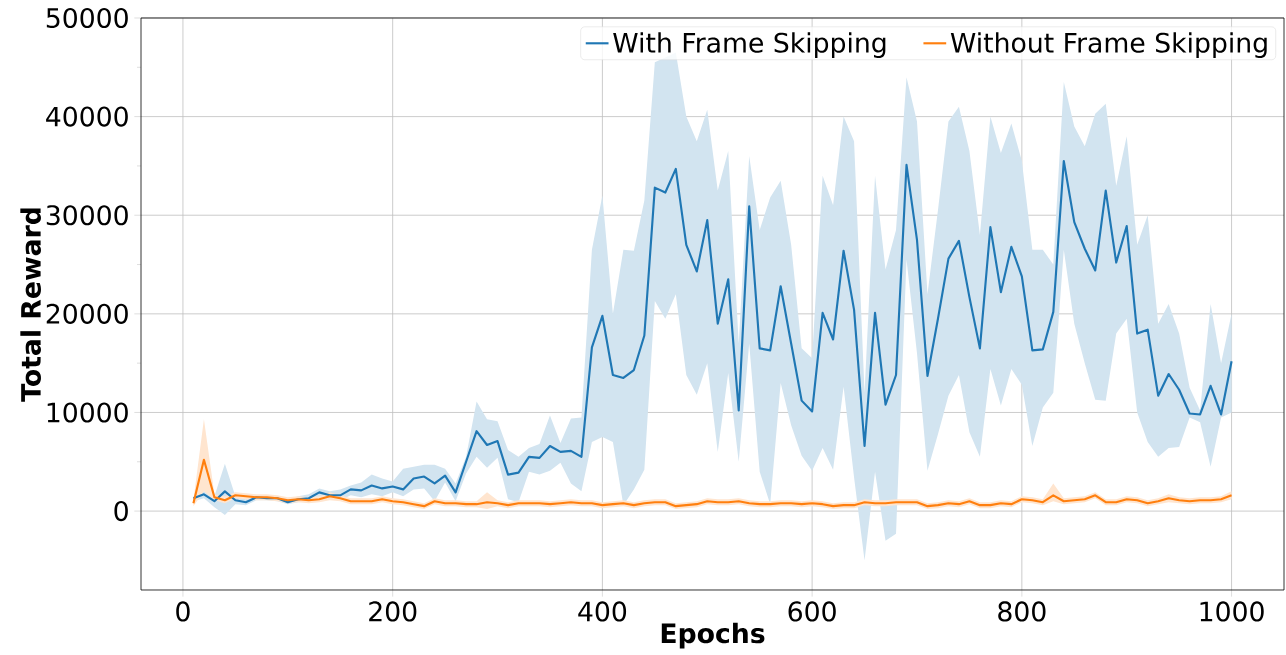 The image size is (1286, 655). I want to click on x-tick-label: 800, so click(1022, 611).